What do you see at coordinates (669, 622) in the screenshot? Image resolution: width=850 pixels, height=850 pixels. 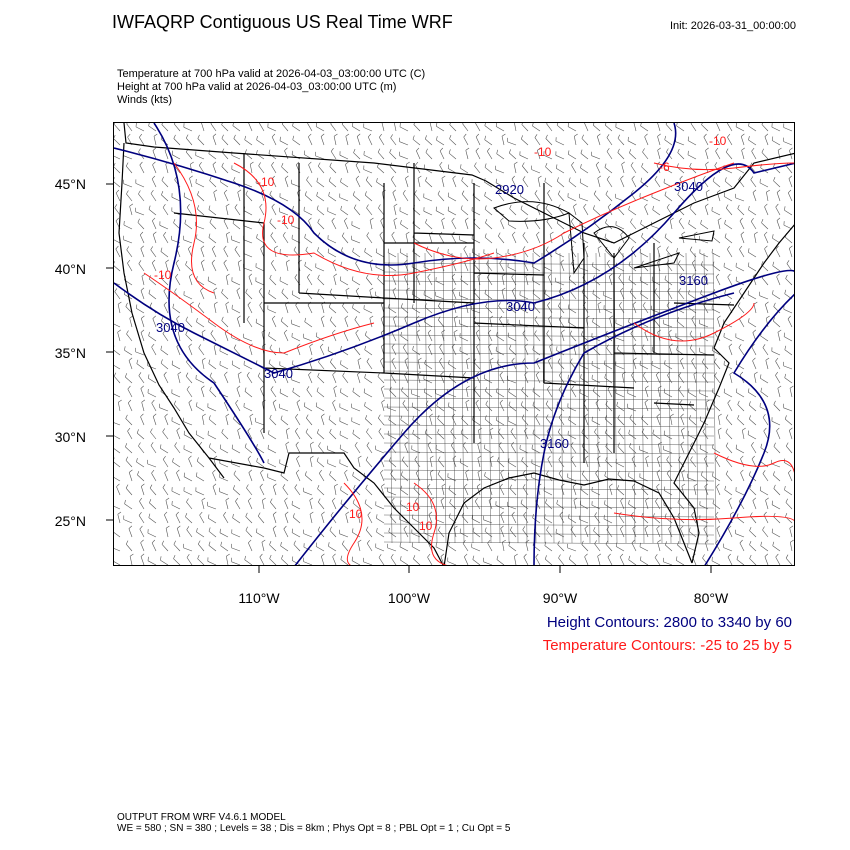 I see `legend-height: Height Contours: 2800 to 3340 by 60` at bounding box center [669, 622].